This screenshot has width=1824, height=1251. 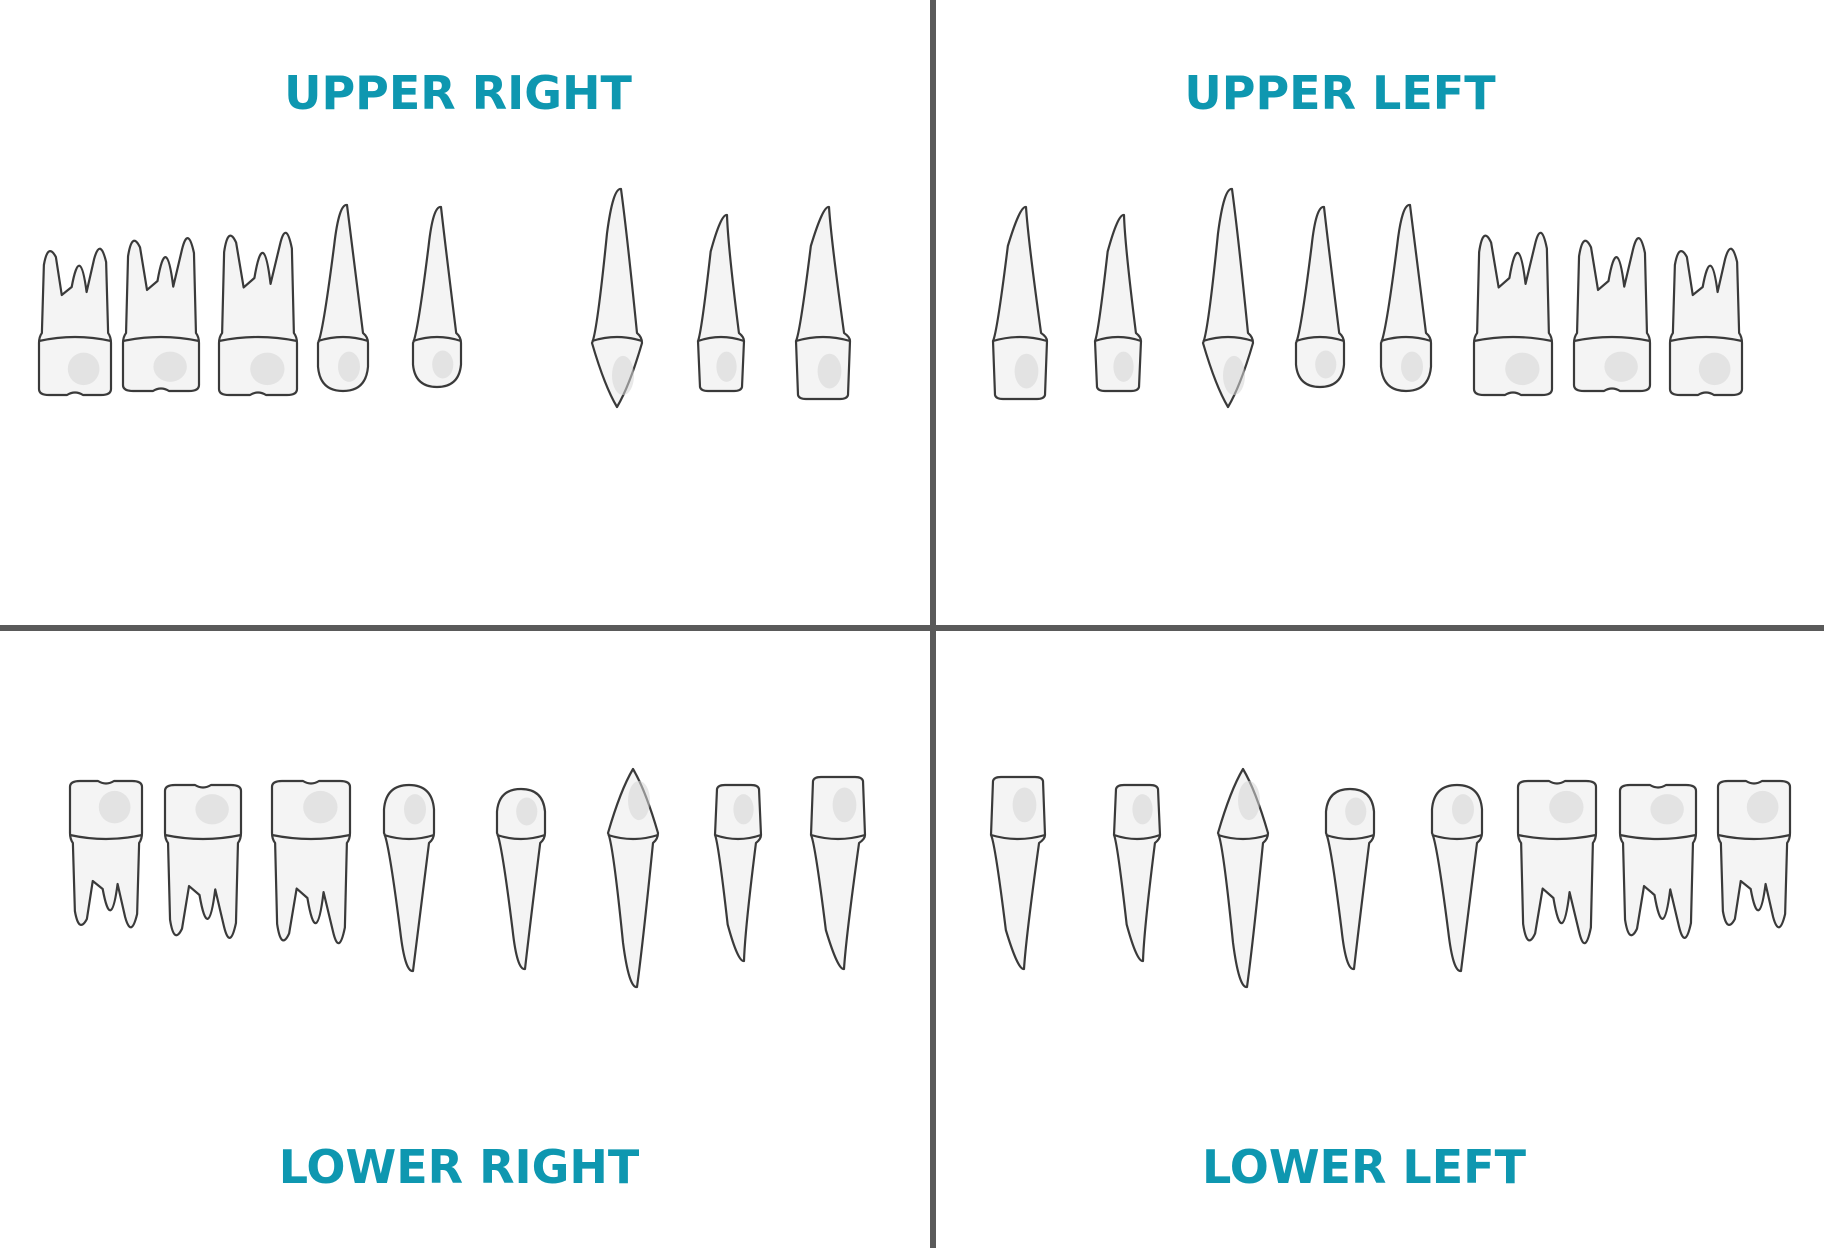 What do you see at coordinates (1364, 1167) in the screenshot?
I see `quadrant-label: LOWER LEFT` at bounding box center [1364, 1167].